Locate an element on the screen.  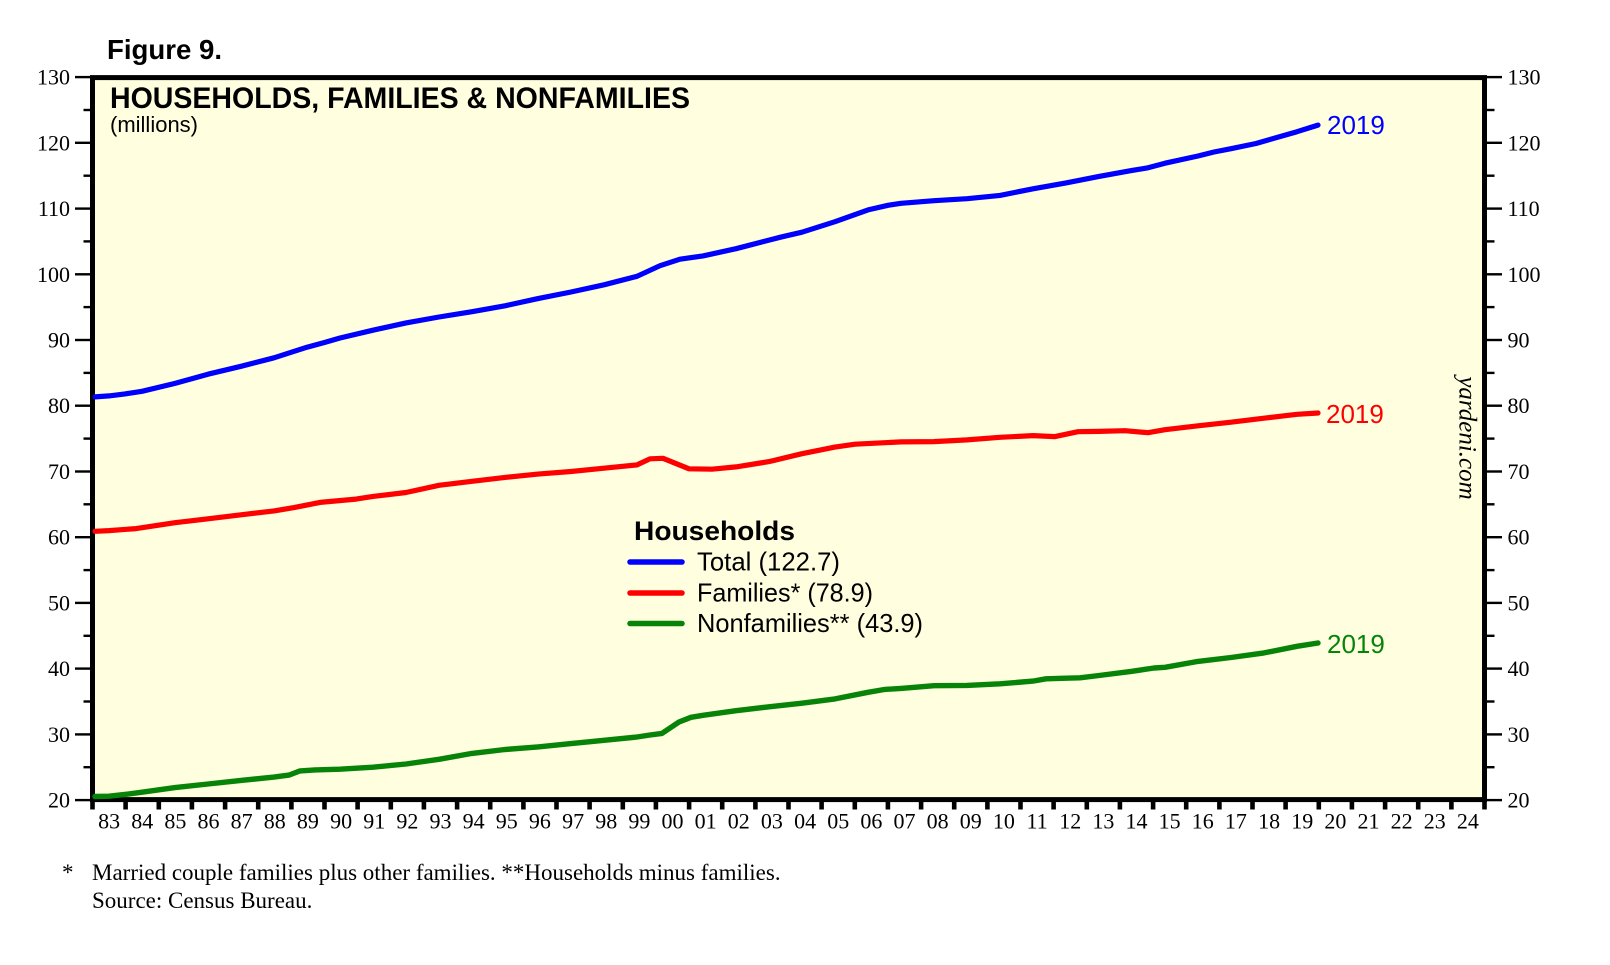
svg-text: 00 is located at coordinates (673, 821).